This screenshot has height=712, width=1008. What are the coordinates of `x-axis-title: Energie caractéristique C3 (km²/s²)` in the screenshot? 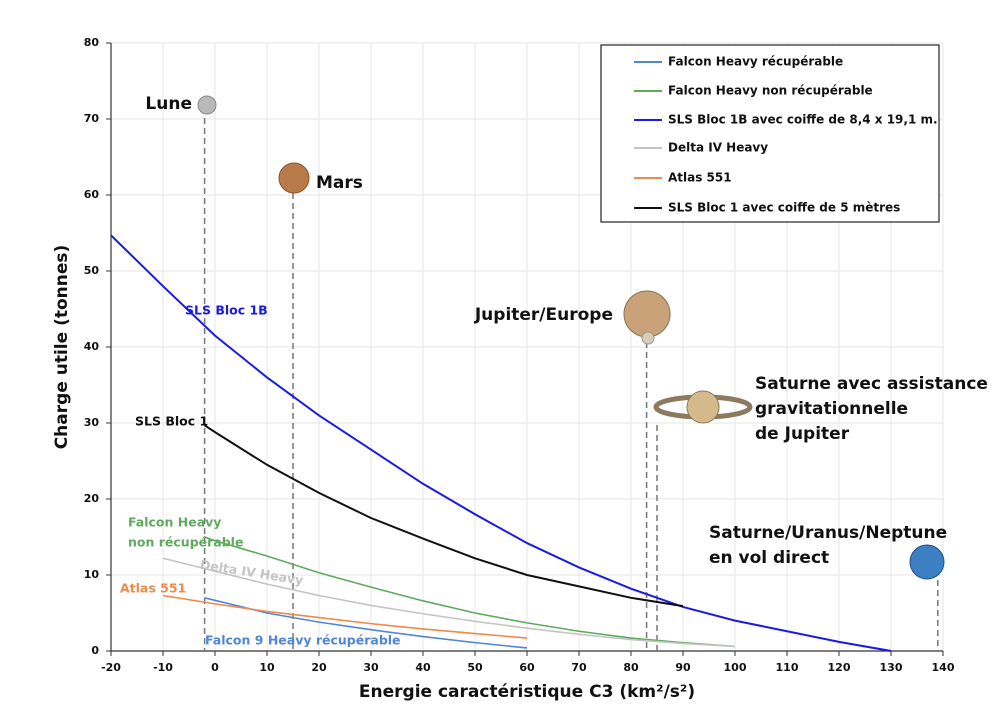 It's located at (527, 692).